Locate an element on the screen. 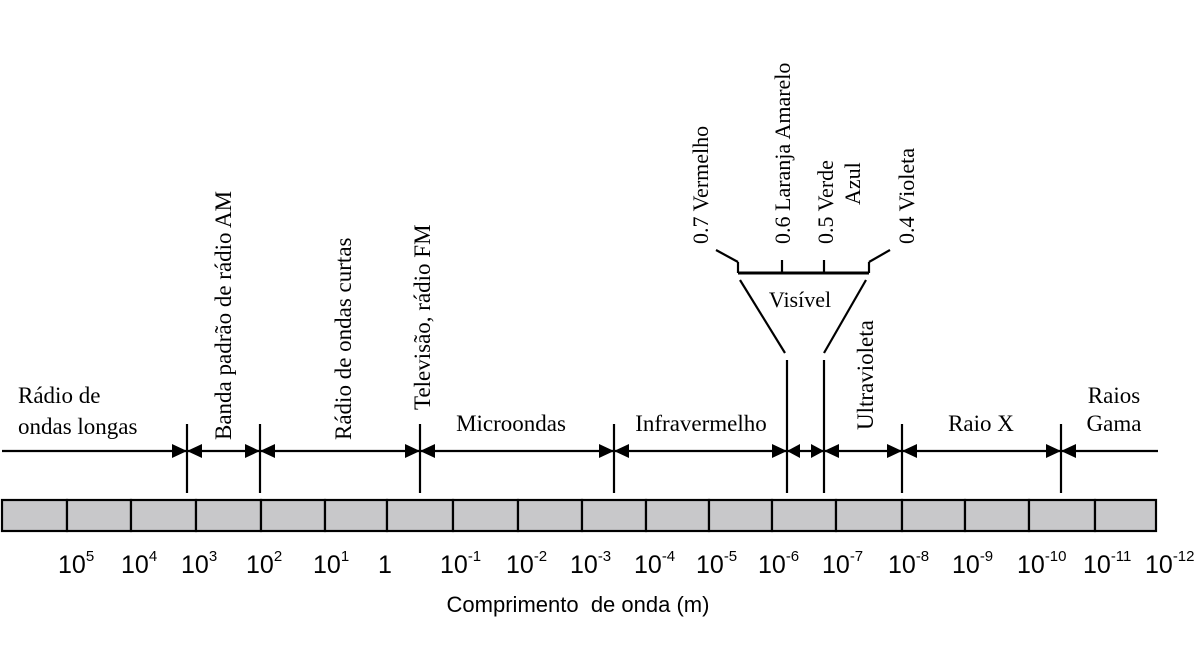 The image size is (1200, 659). visible-color-orange-yellow: 0.6 Laranja Amarelo is located at coordinates (782, 153).